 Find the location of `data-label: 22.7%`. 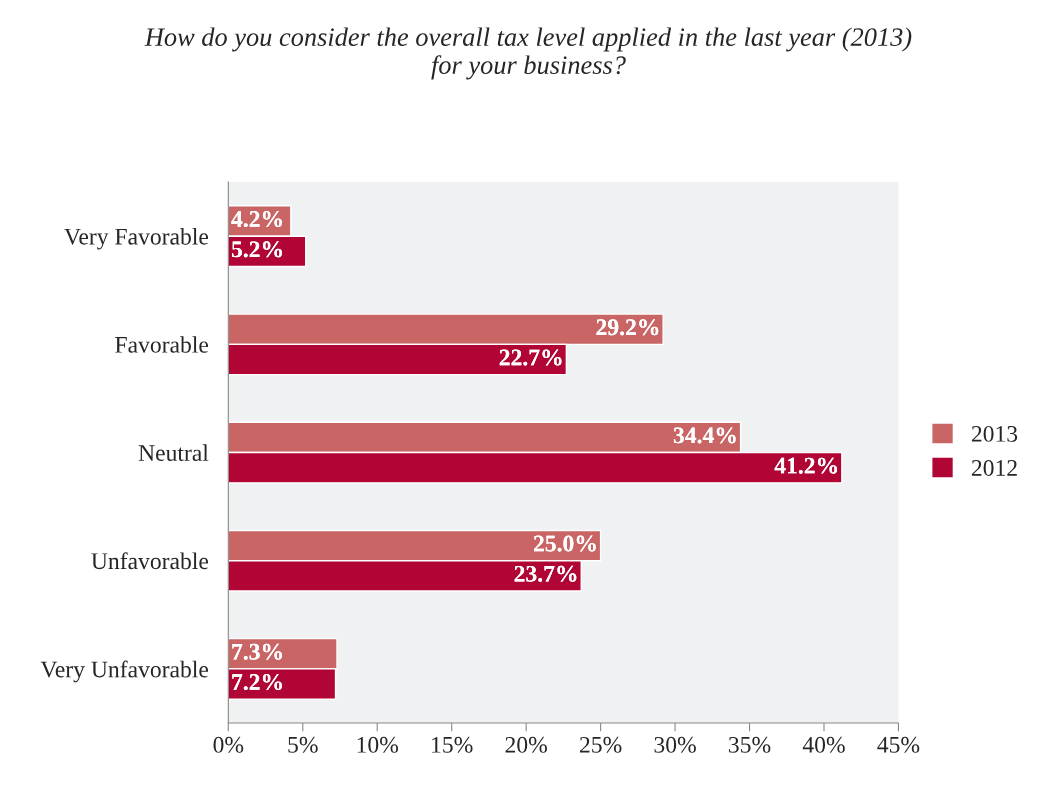

data-label: 22.7% is located at coordinates (530, 357).